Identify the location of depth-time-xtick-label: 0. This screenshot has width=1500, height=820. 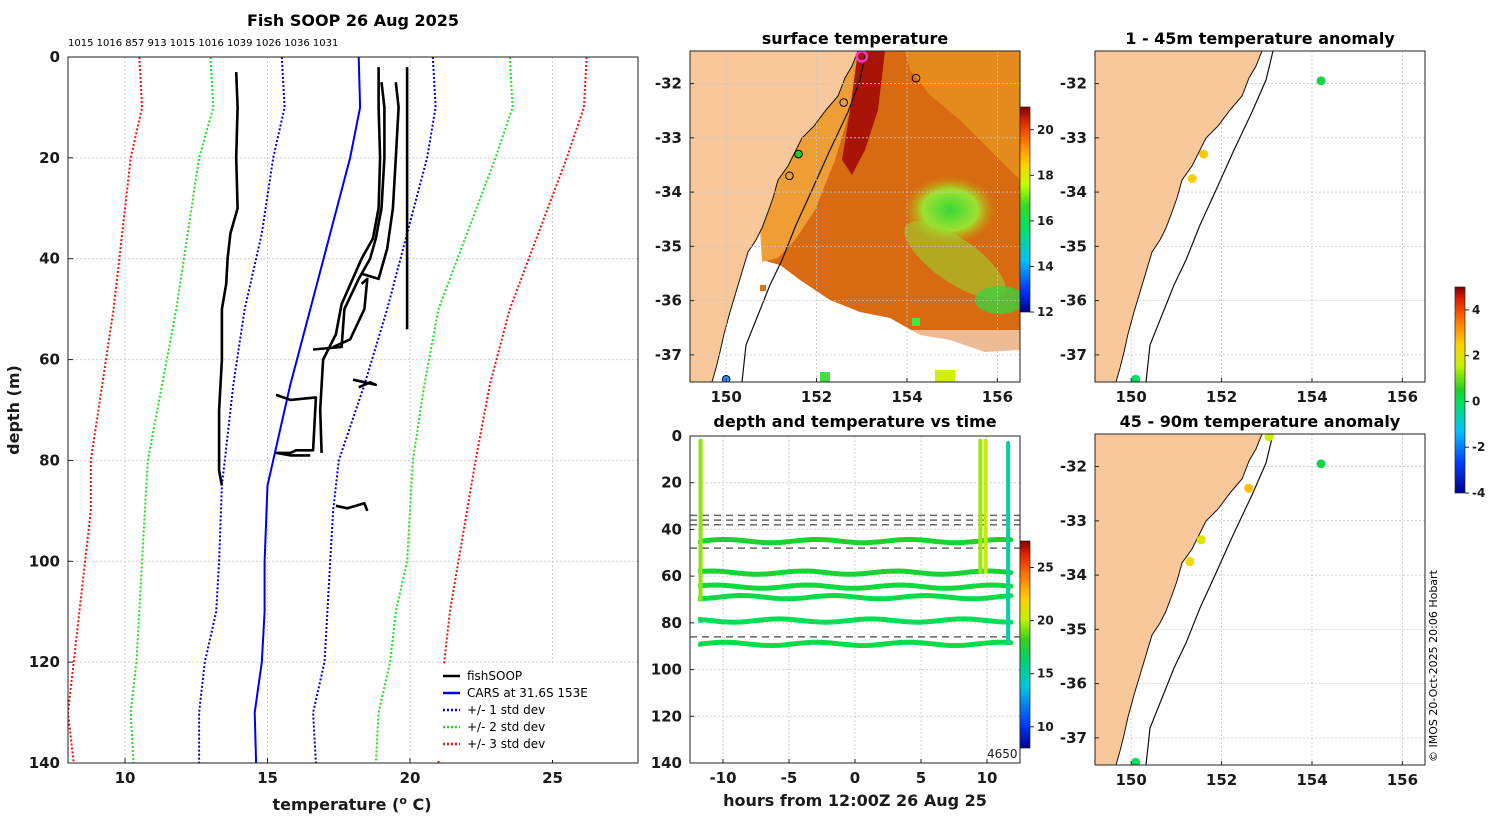
(855, 778).